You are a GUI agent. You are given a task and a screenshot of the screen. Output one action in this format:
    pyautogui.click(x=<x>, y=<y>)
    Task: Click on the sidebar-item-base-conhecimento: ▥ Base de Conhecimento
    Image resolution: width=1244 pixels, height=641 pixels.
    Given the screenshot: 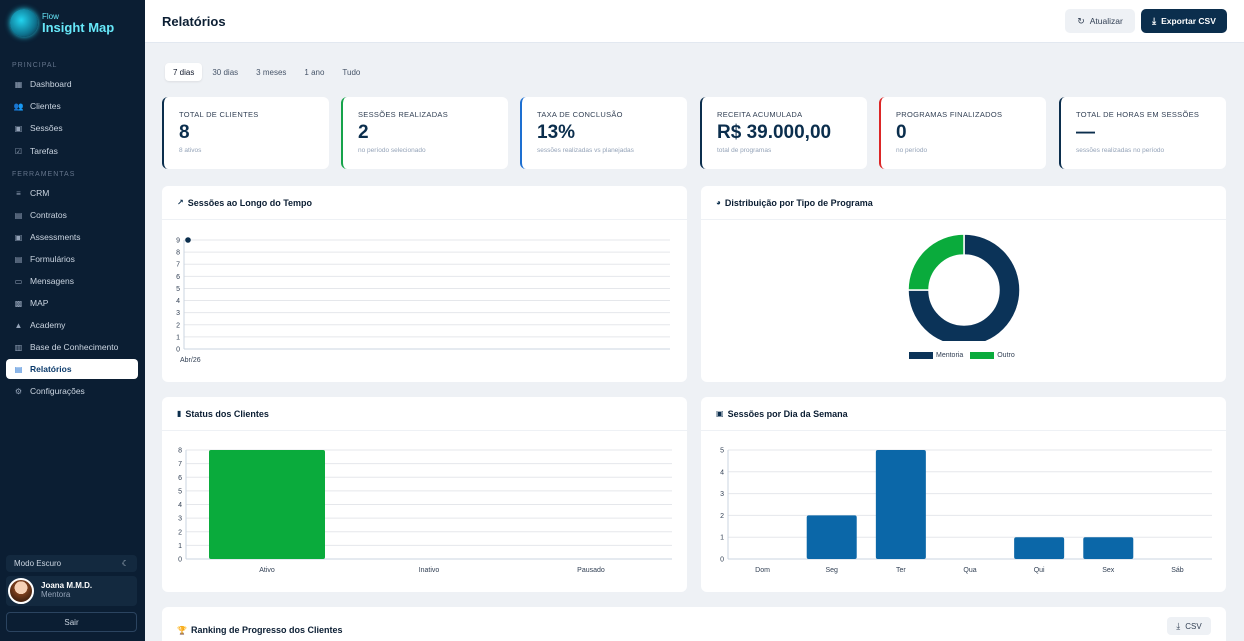 What is the action you would take?
    pyautogui.click(x=72, y=347)
    